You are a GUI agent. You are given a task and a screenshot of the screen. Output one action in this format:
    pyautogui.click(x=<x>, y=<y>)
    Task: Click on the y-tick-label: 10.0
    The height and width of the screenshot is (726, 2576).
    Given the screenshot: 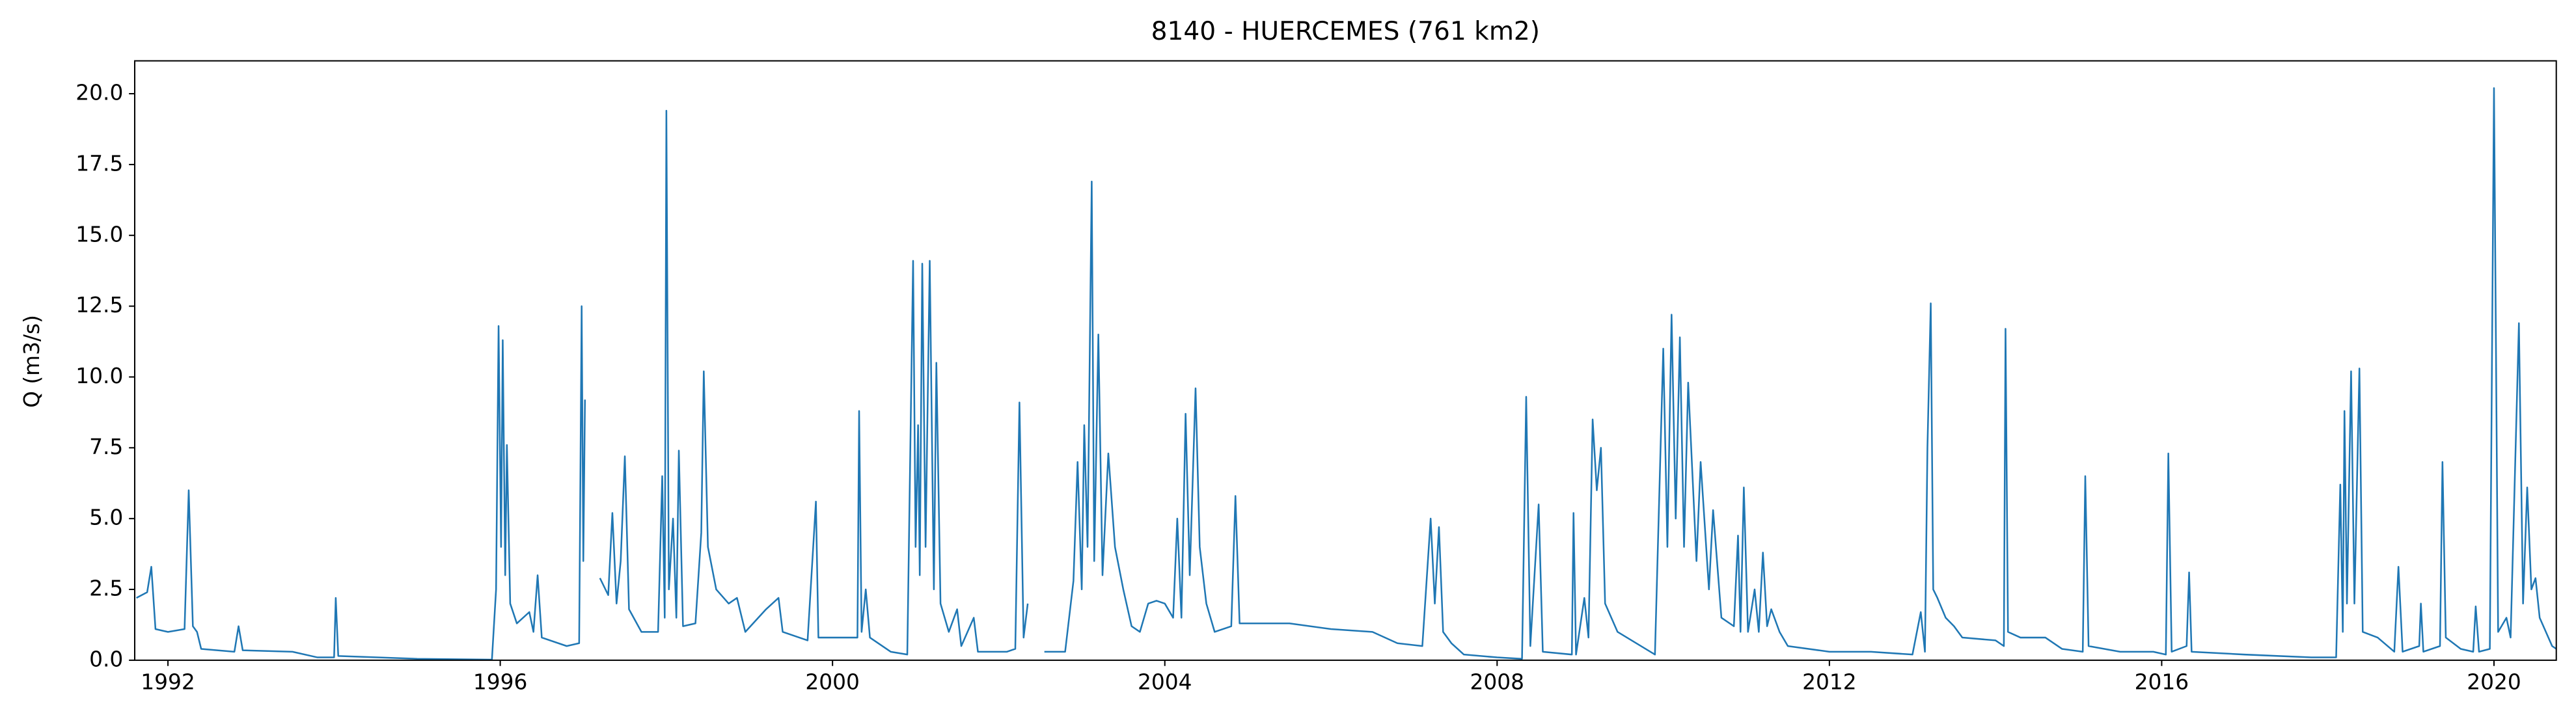 What is the action you would take?
    pyautogui.click(x=99, y=376)
    